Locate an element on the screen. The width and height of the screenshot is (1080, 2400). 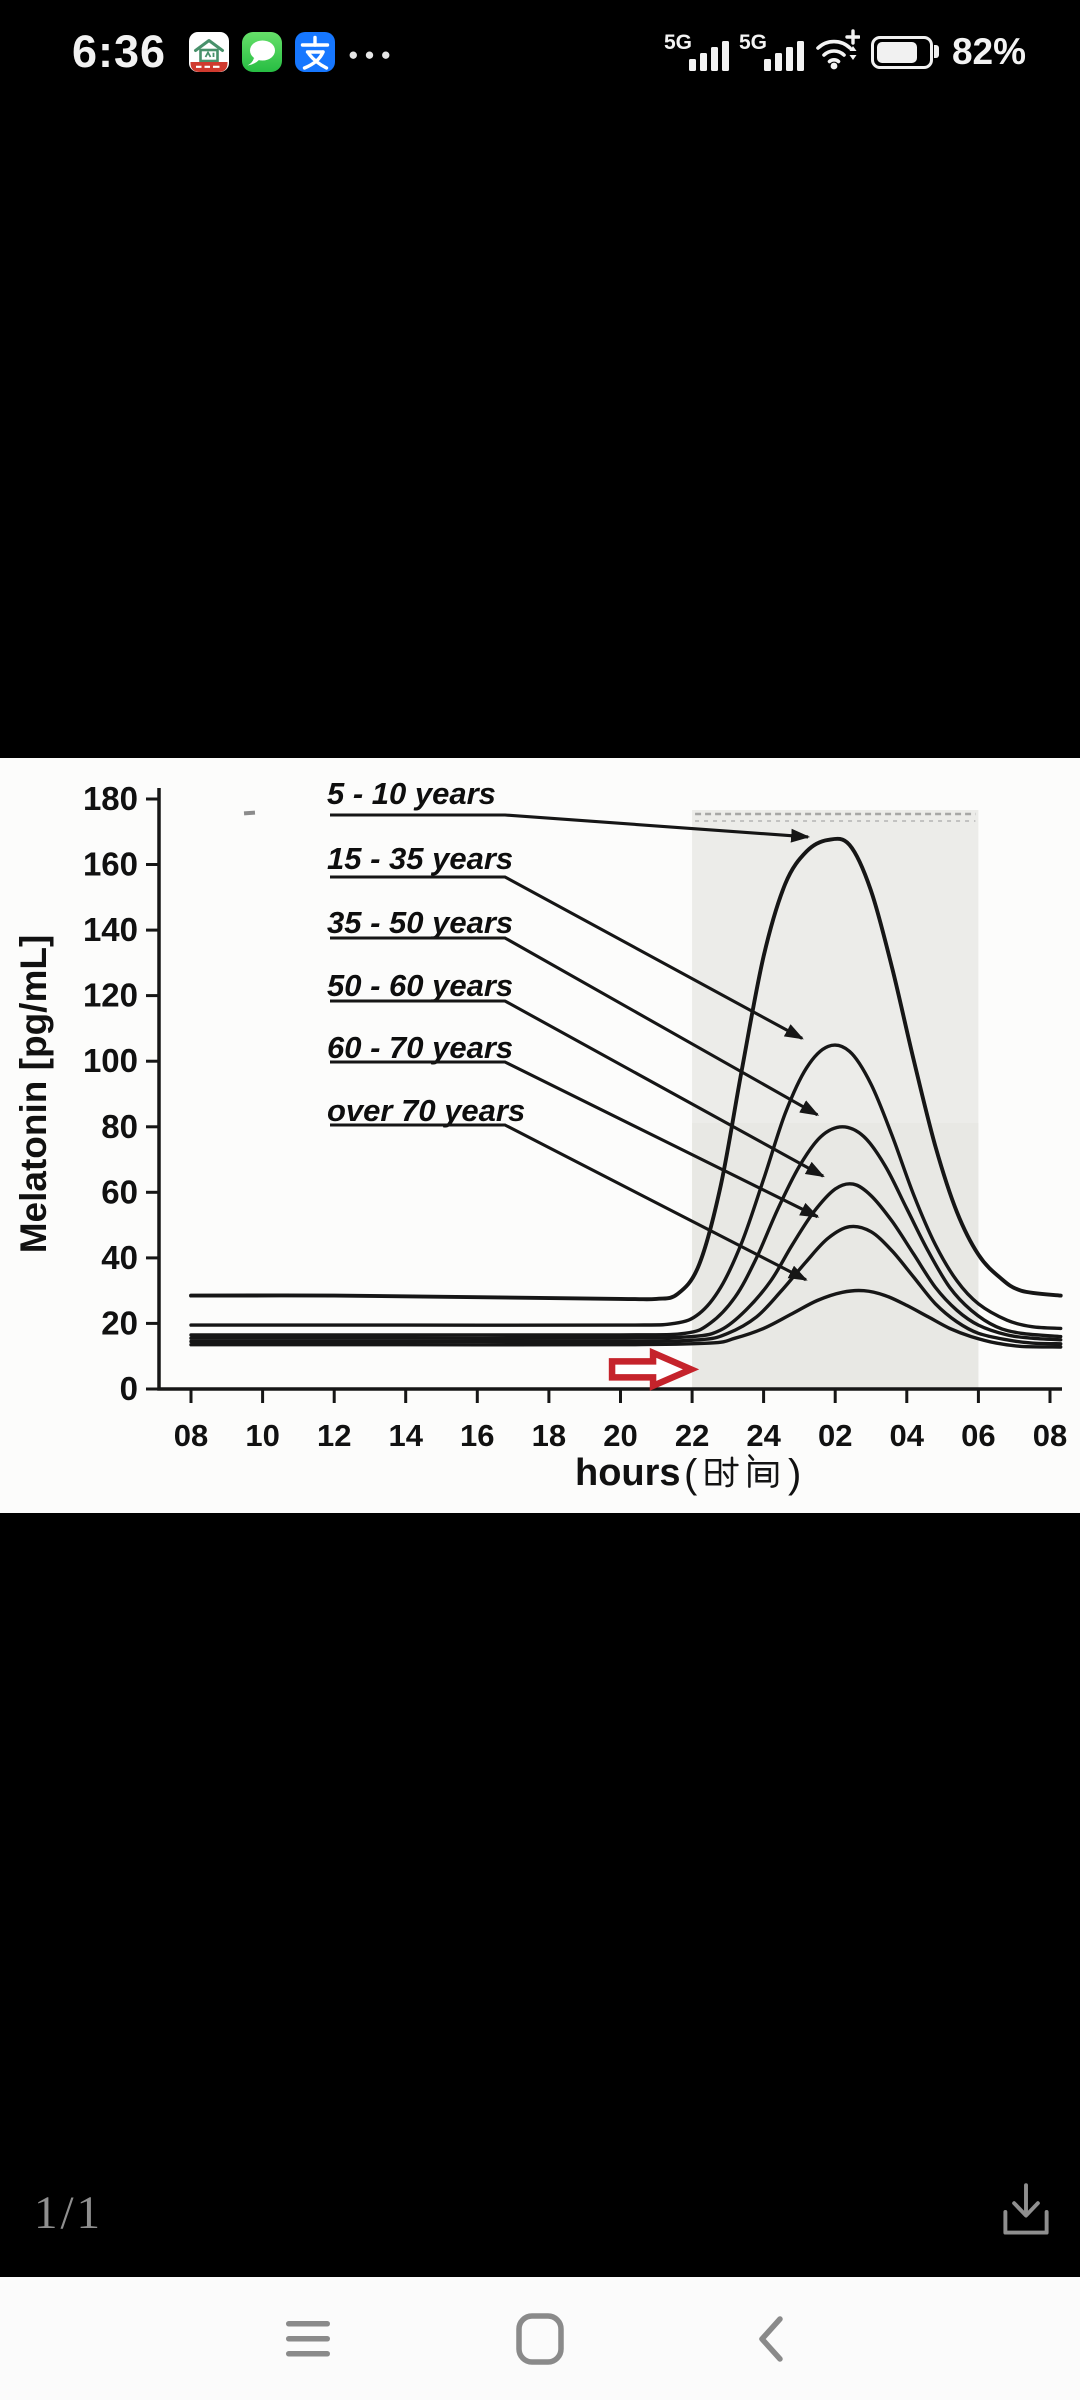
y-tick-label: 20 is located at coordinates (119, 1322).